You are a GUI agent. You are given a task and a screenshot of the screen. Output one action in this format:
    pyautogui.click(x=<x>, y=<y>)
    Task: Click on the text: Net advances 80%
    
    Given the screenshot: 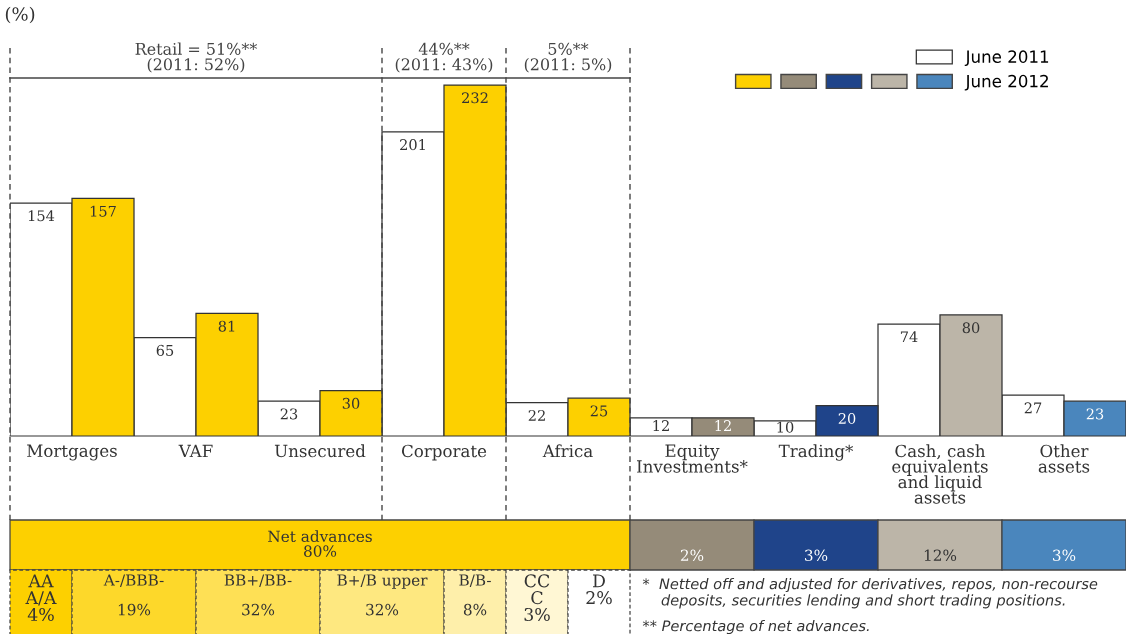 What is the action you would take?
    pyautogui.click(x=320, y=543)
    